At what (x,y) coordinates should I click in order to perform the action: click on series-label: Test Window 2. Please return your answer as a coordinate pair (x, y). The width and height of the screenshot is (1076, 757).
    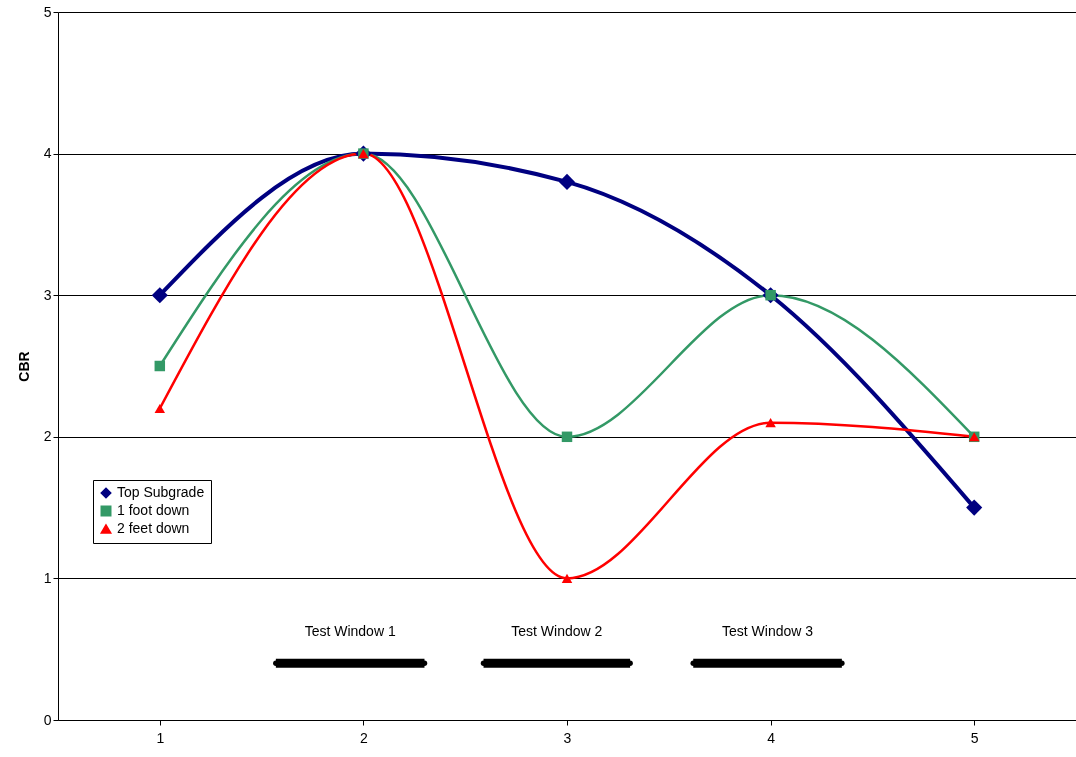
    Looking at the image, I should click on (557, 631).